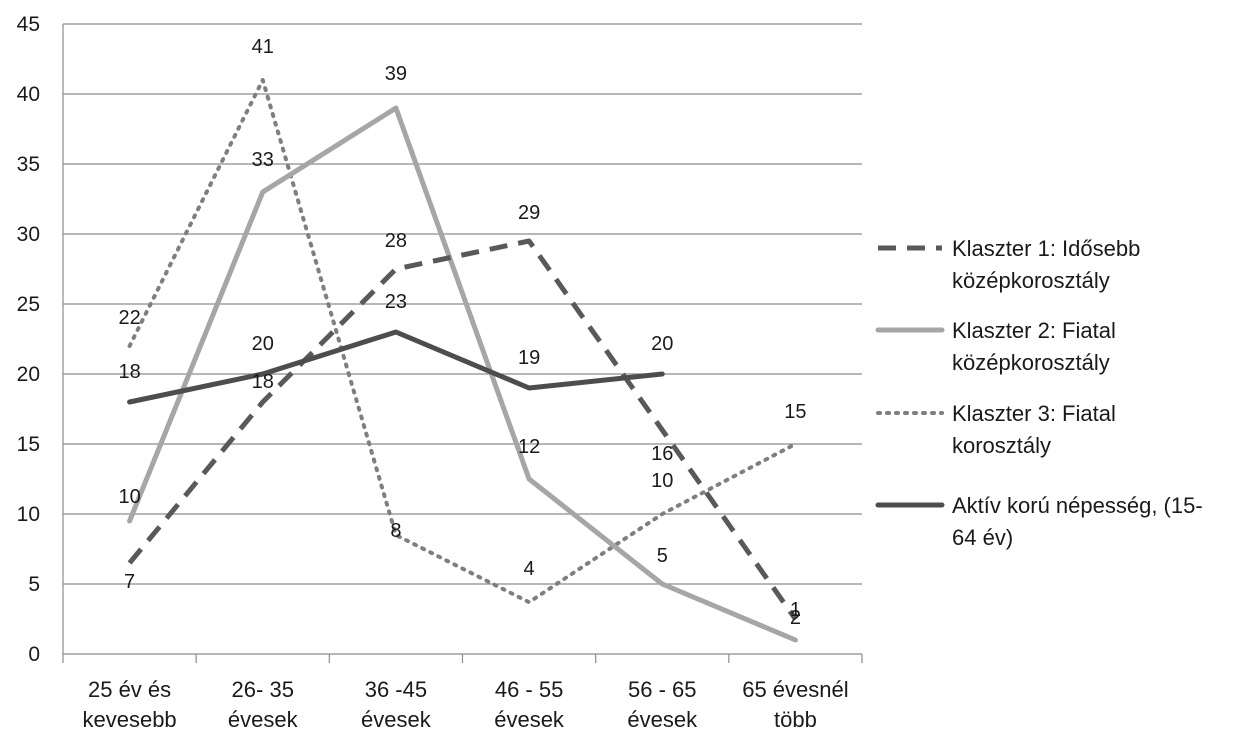  What do you see at coordinates (28, 234) in the screenshot?
I see `y-tick-label: 30` at bounding box center [28, 234].